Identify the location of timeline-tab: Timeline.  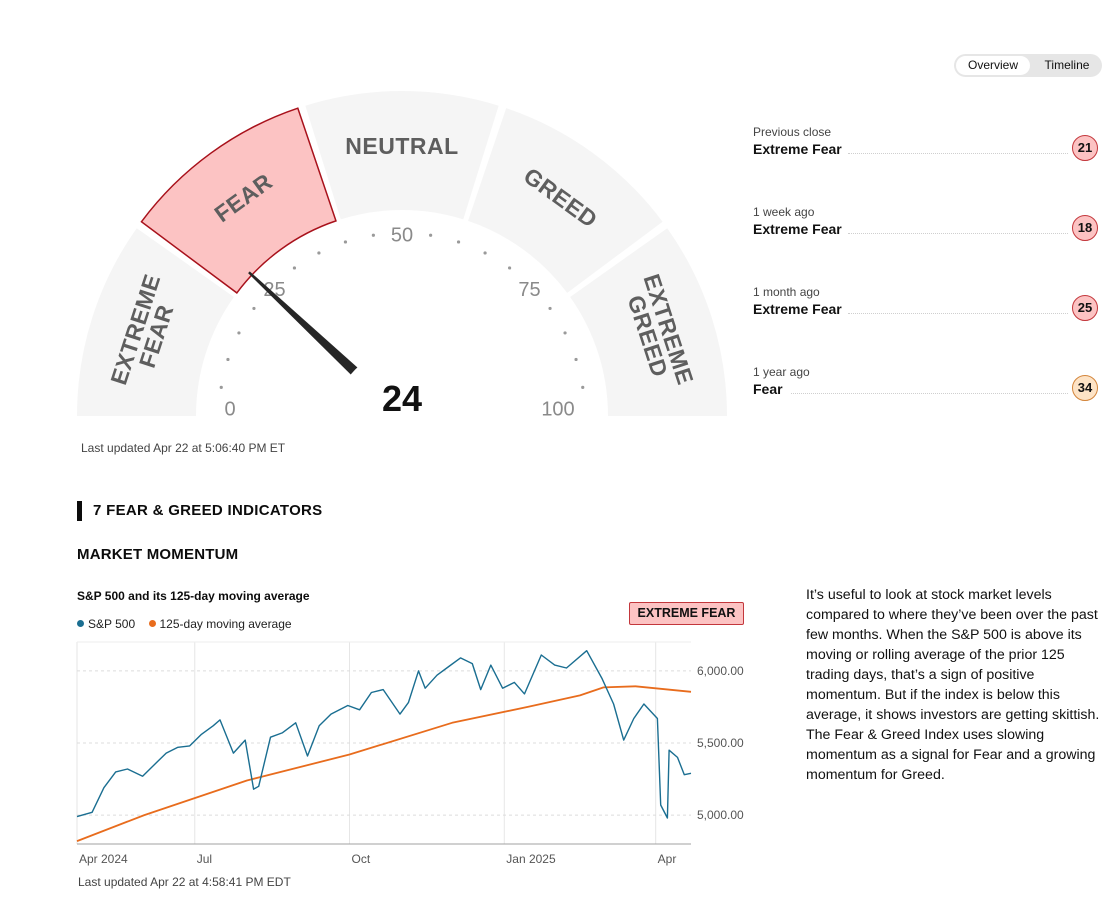
(1067, 65).